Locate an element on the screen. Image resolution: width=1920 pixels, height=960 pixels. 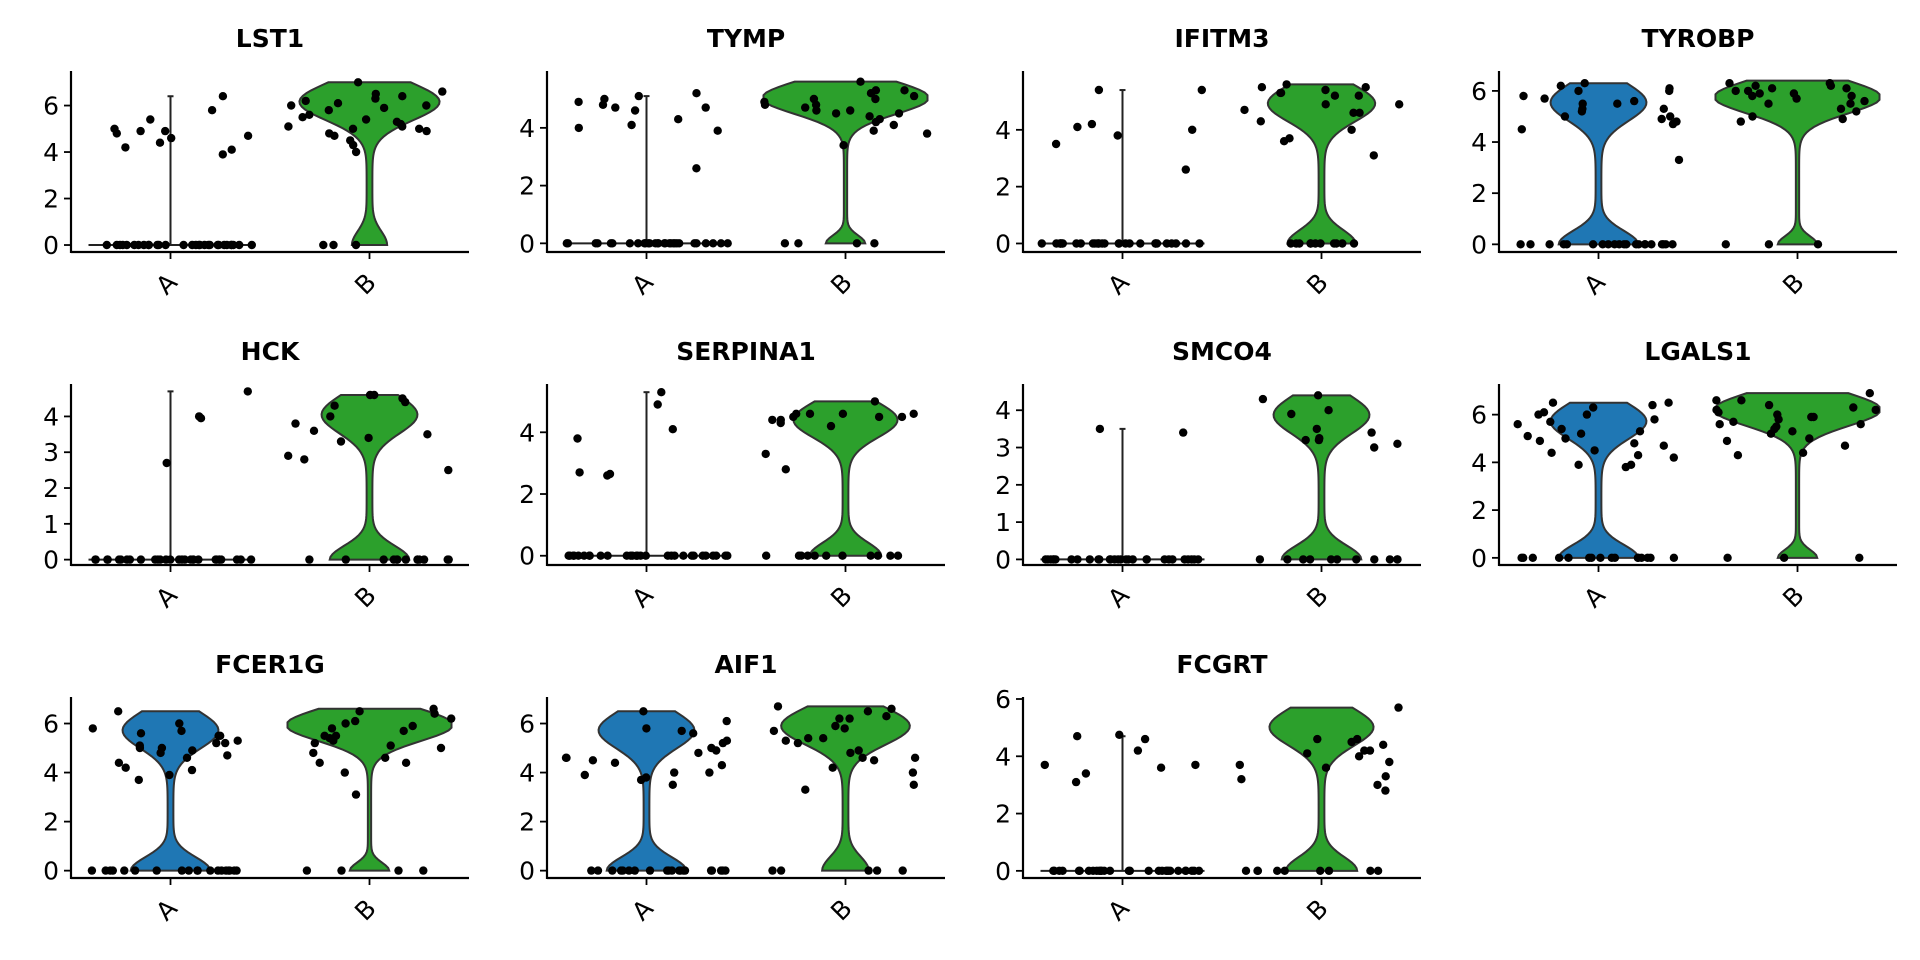
violin-b is located at coordinates (369, 789).